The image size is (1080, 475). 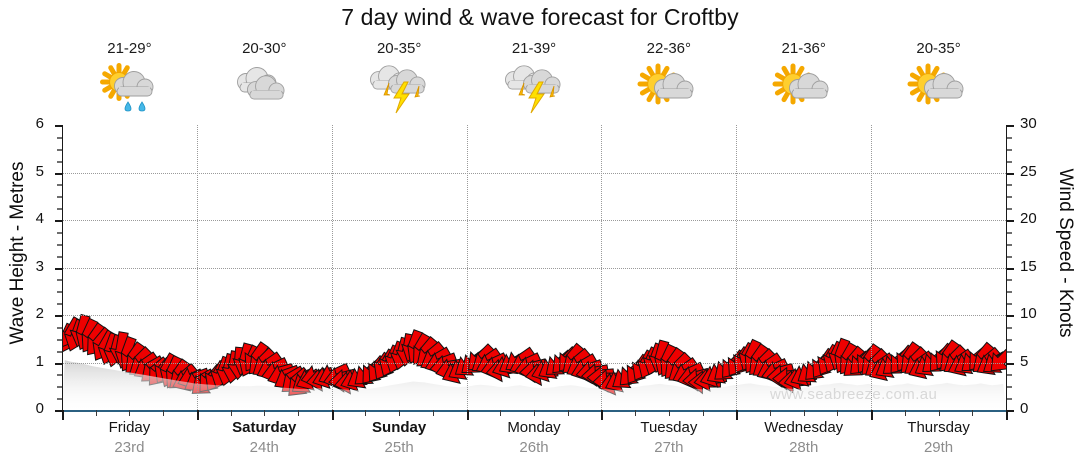 I want to click on day-date: 27th, so click(x=669, y=447).